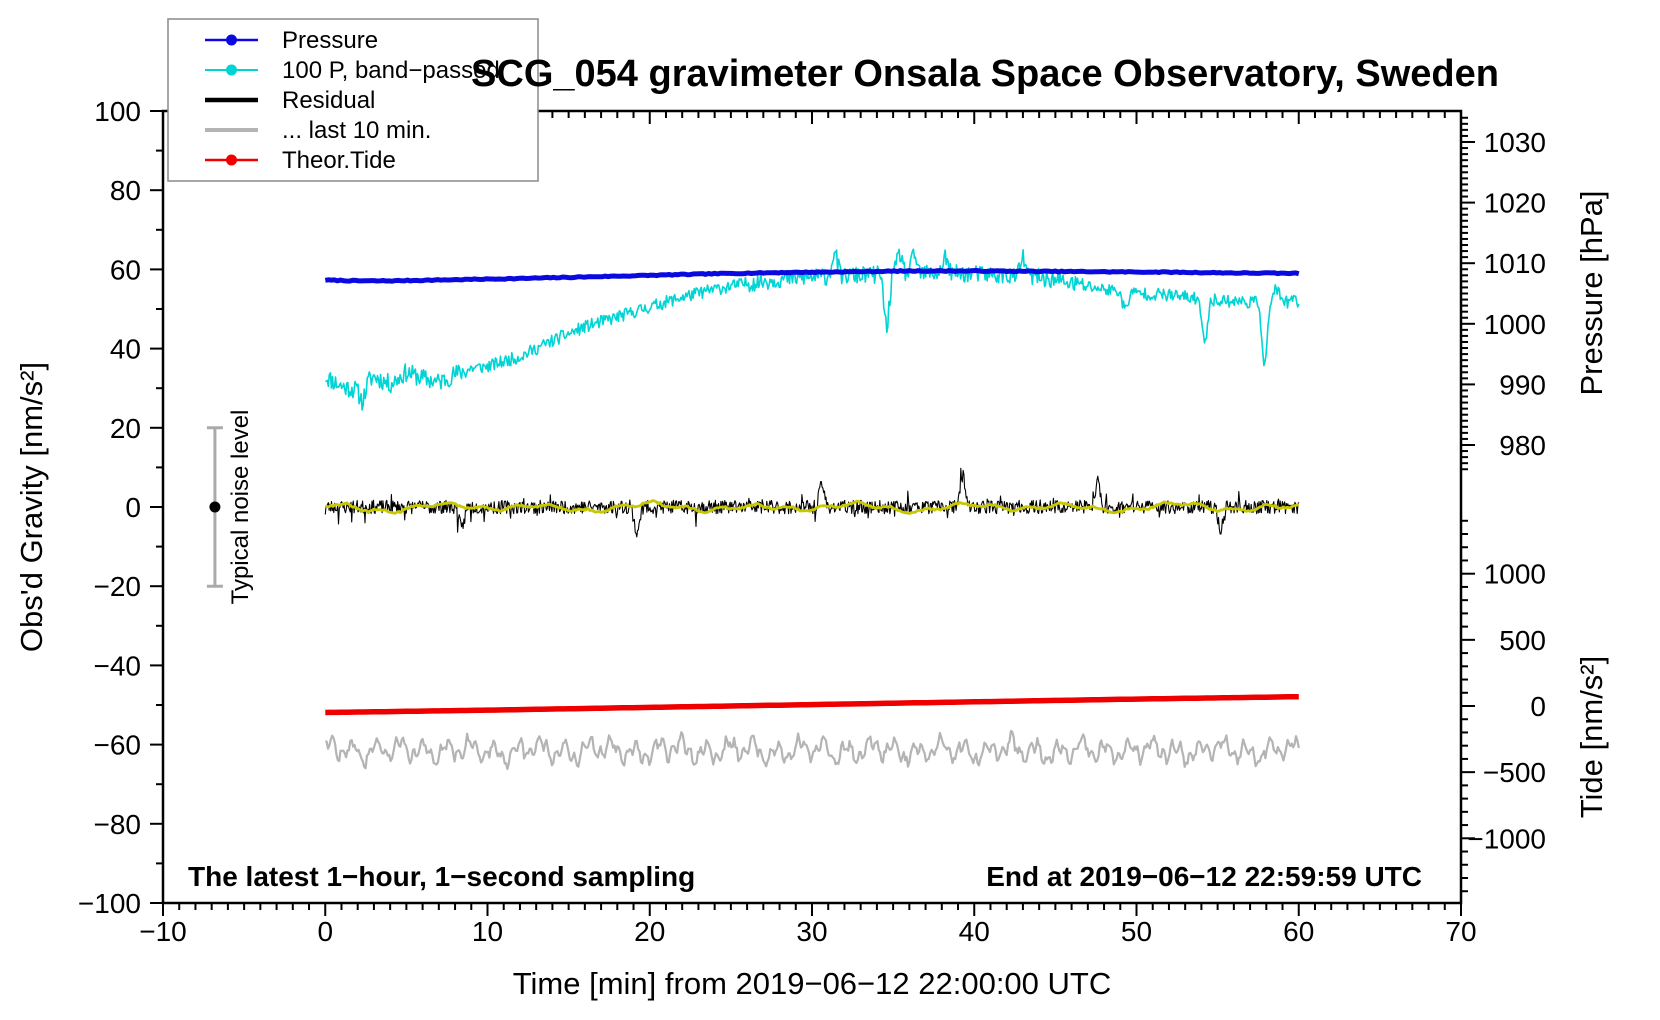 Image resolution: width=1660 pixels, height=1020 pixels. Describe the element at coordinates (812, 704) in the screenshot. I see `series-theor-tide` at that location.